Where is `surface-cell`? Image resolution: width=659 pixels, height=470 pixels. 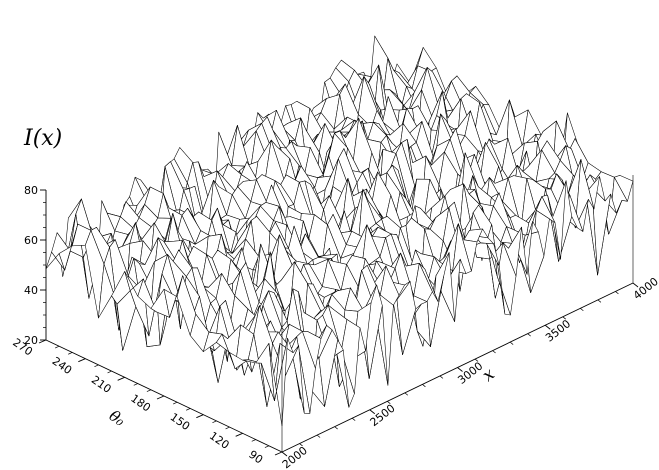 surface-cell is located at coordinates (278, 382).